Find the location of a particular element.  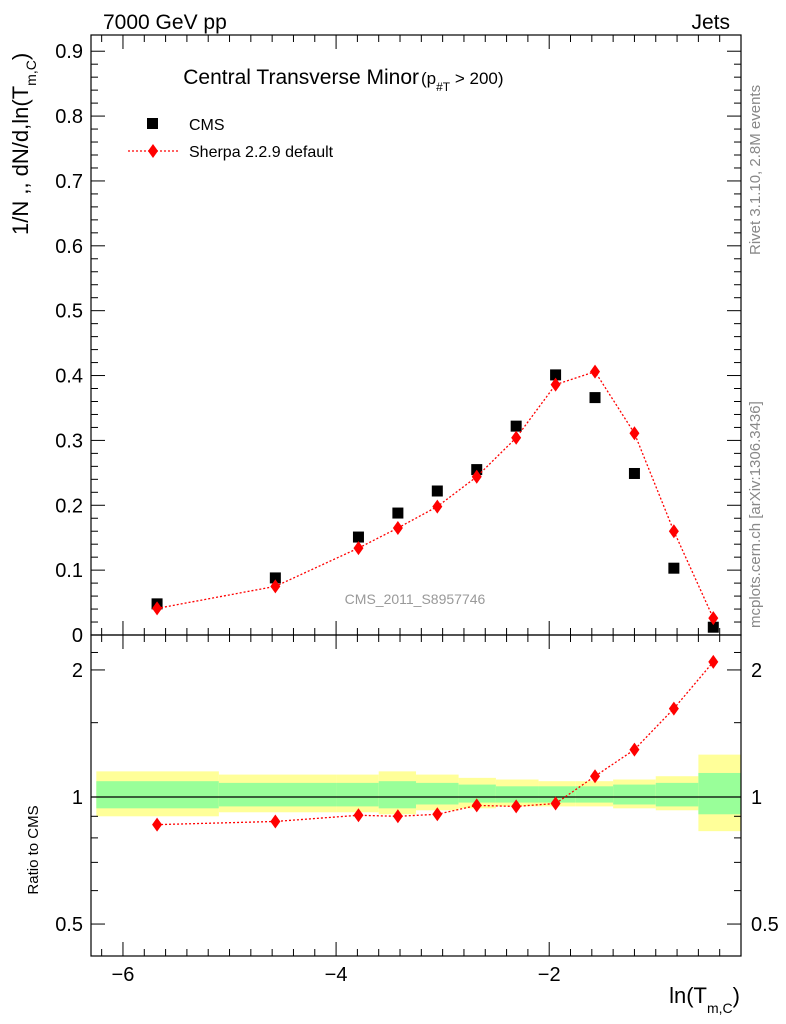

main-ytick-label: 0.9 is located at coordinates (69, 52).